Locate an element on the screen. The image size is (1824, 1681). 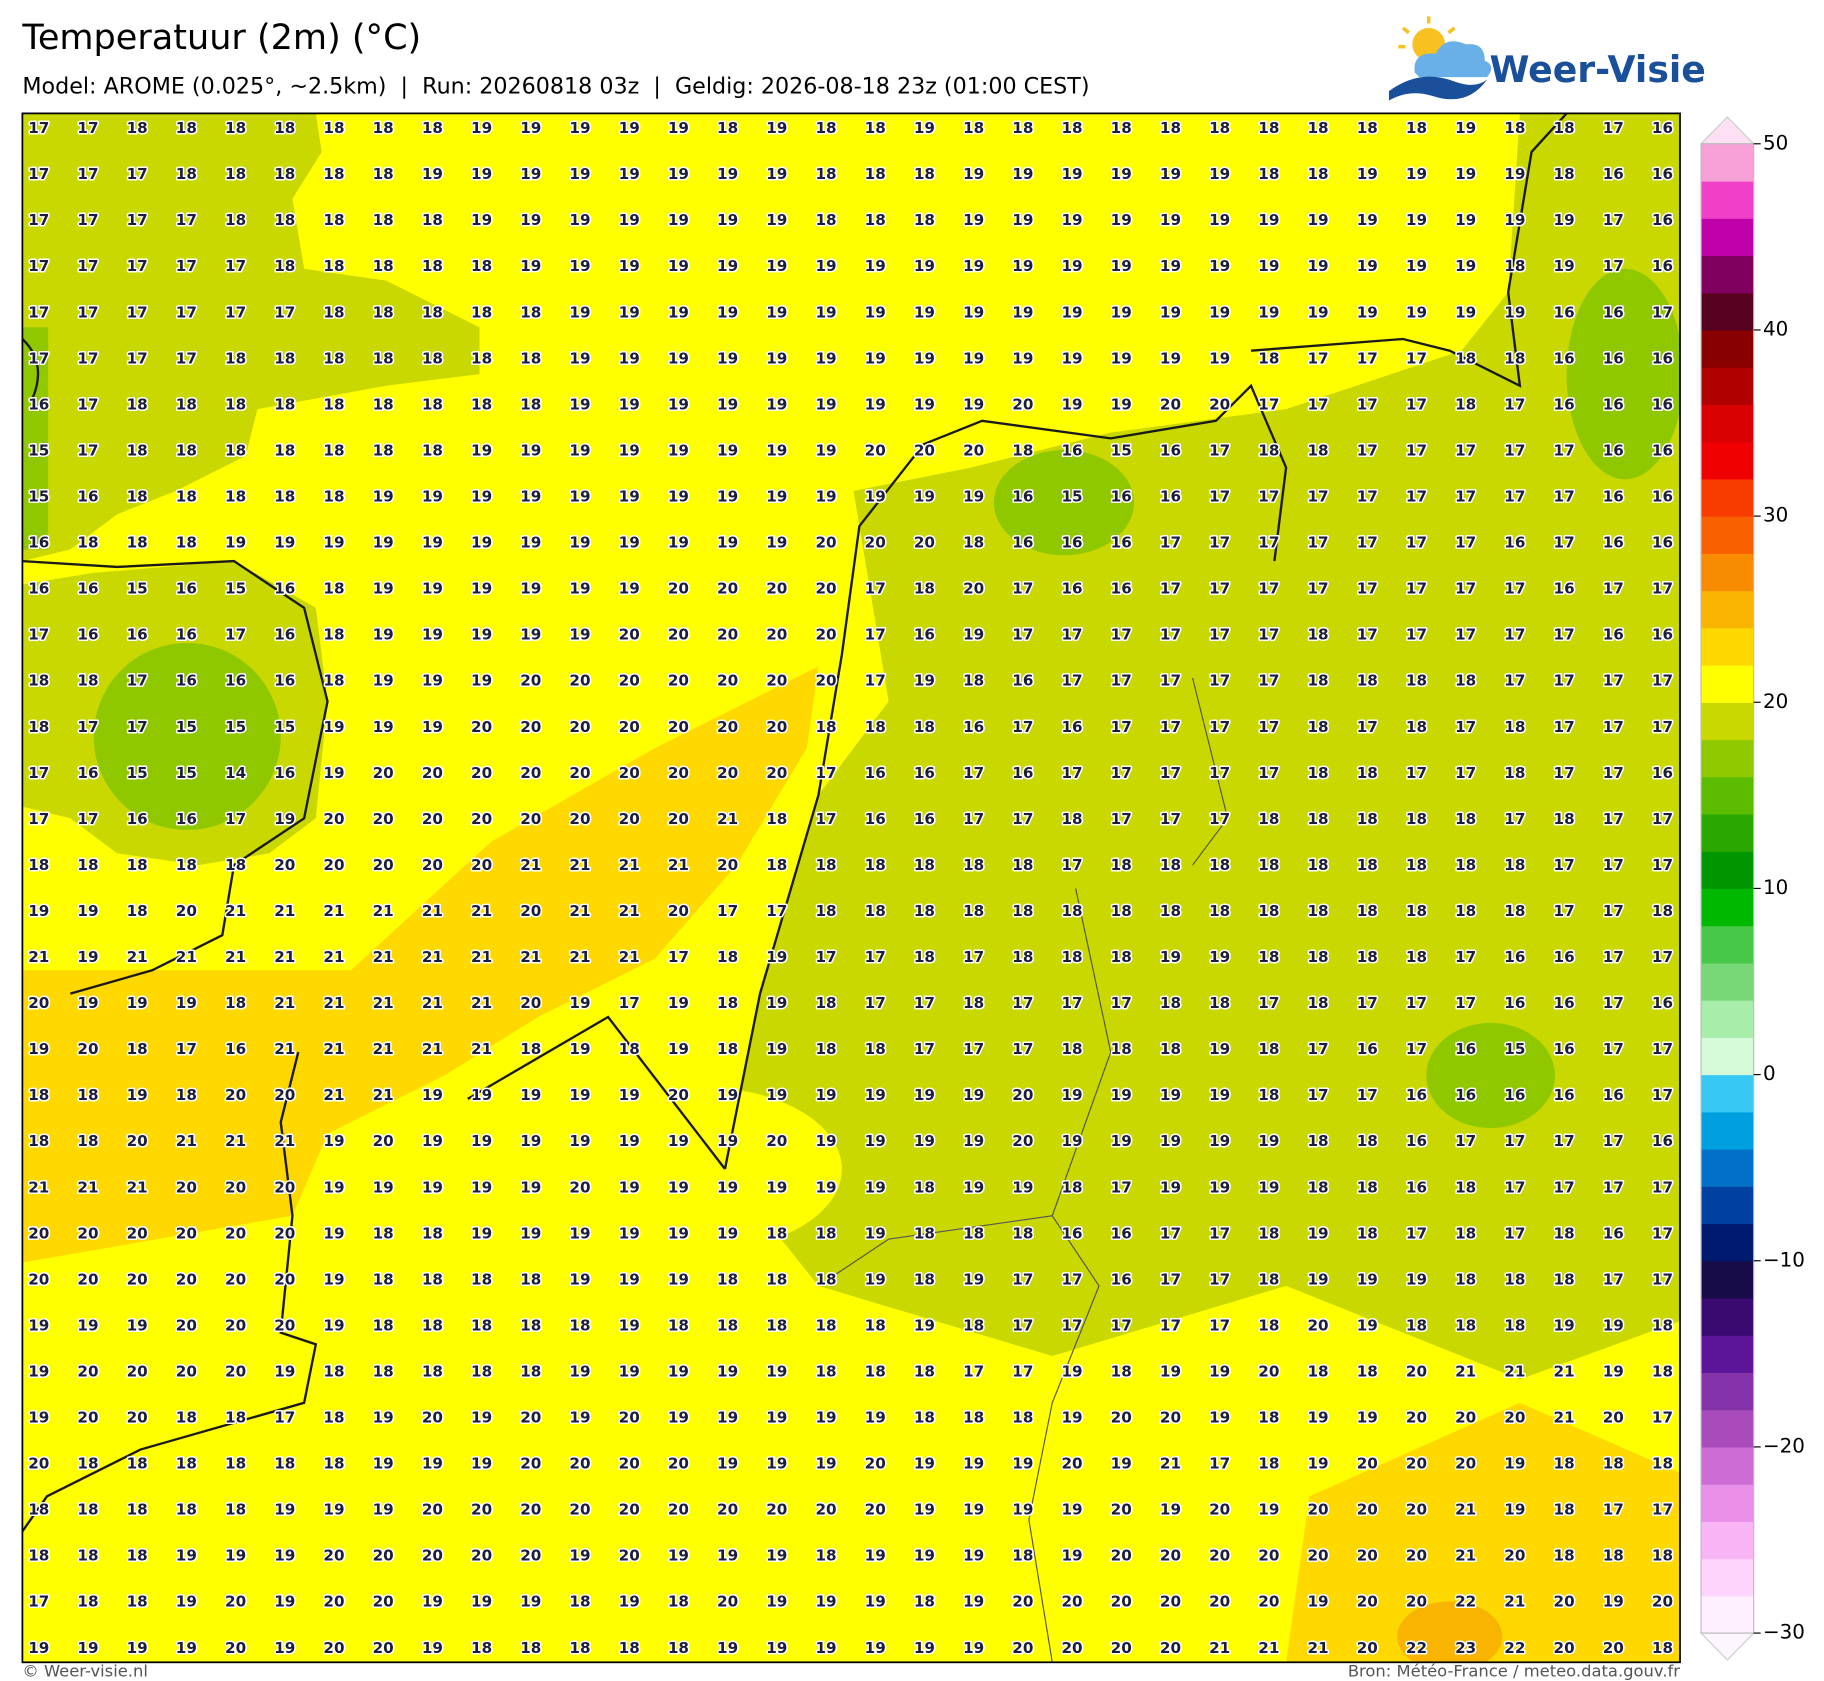
colorbar-tick-label: 20 is located at coordinates (1775, 701).